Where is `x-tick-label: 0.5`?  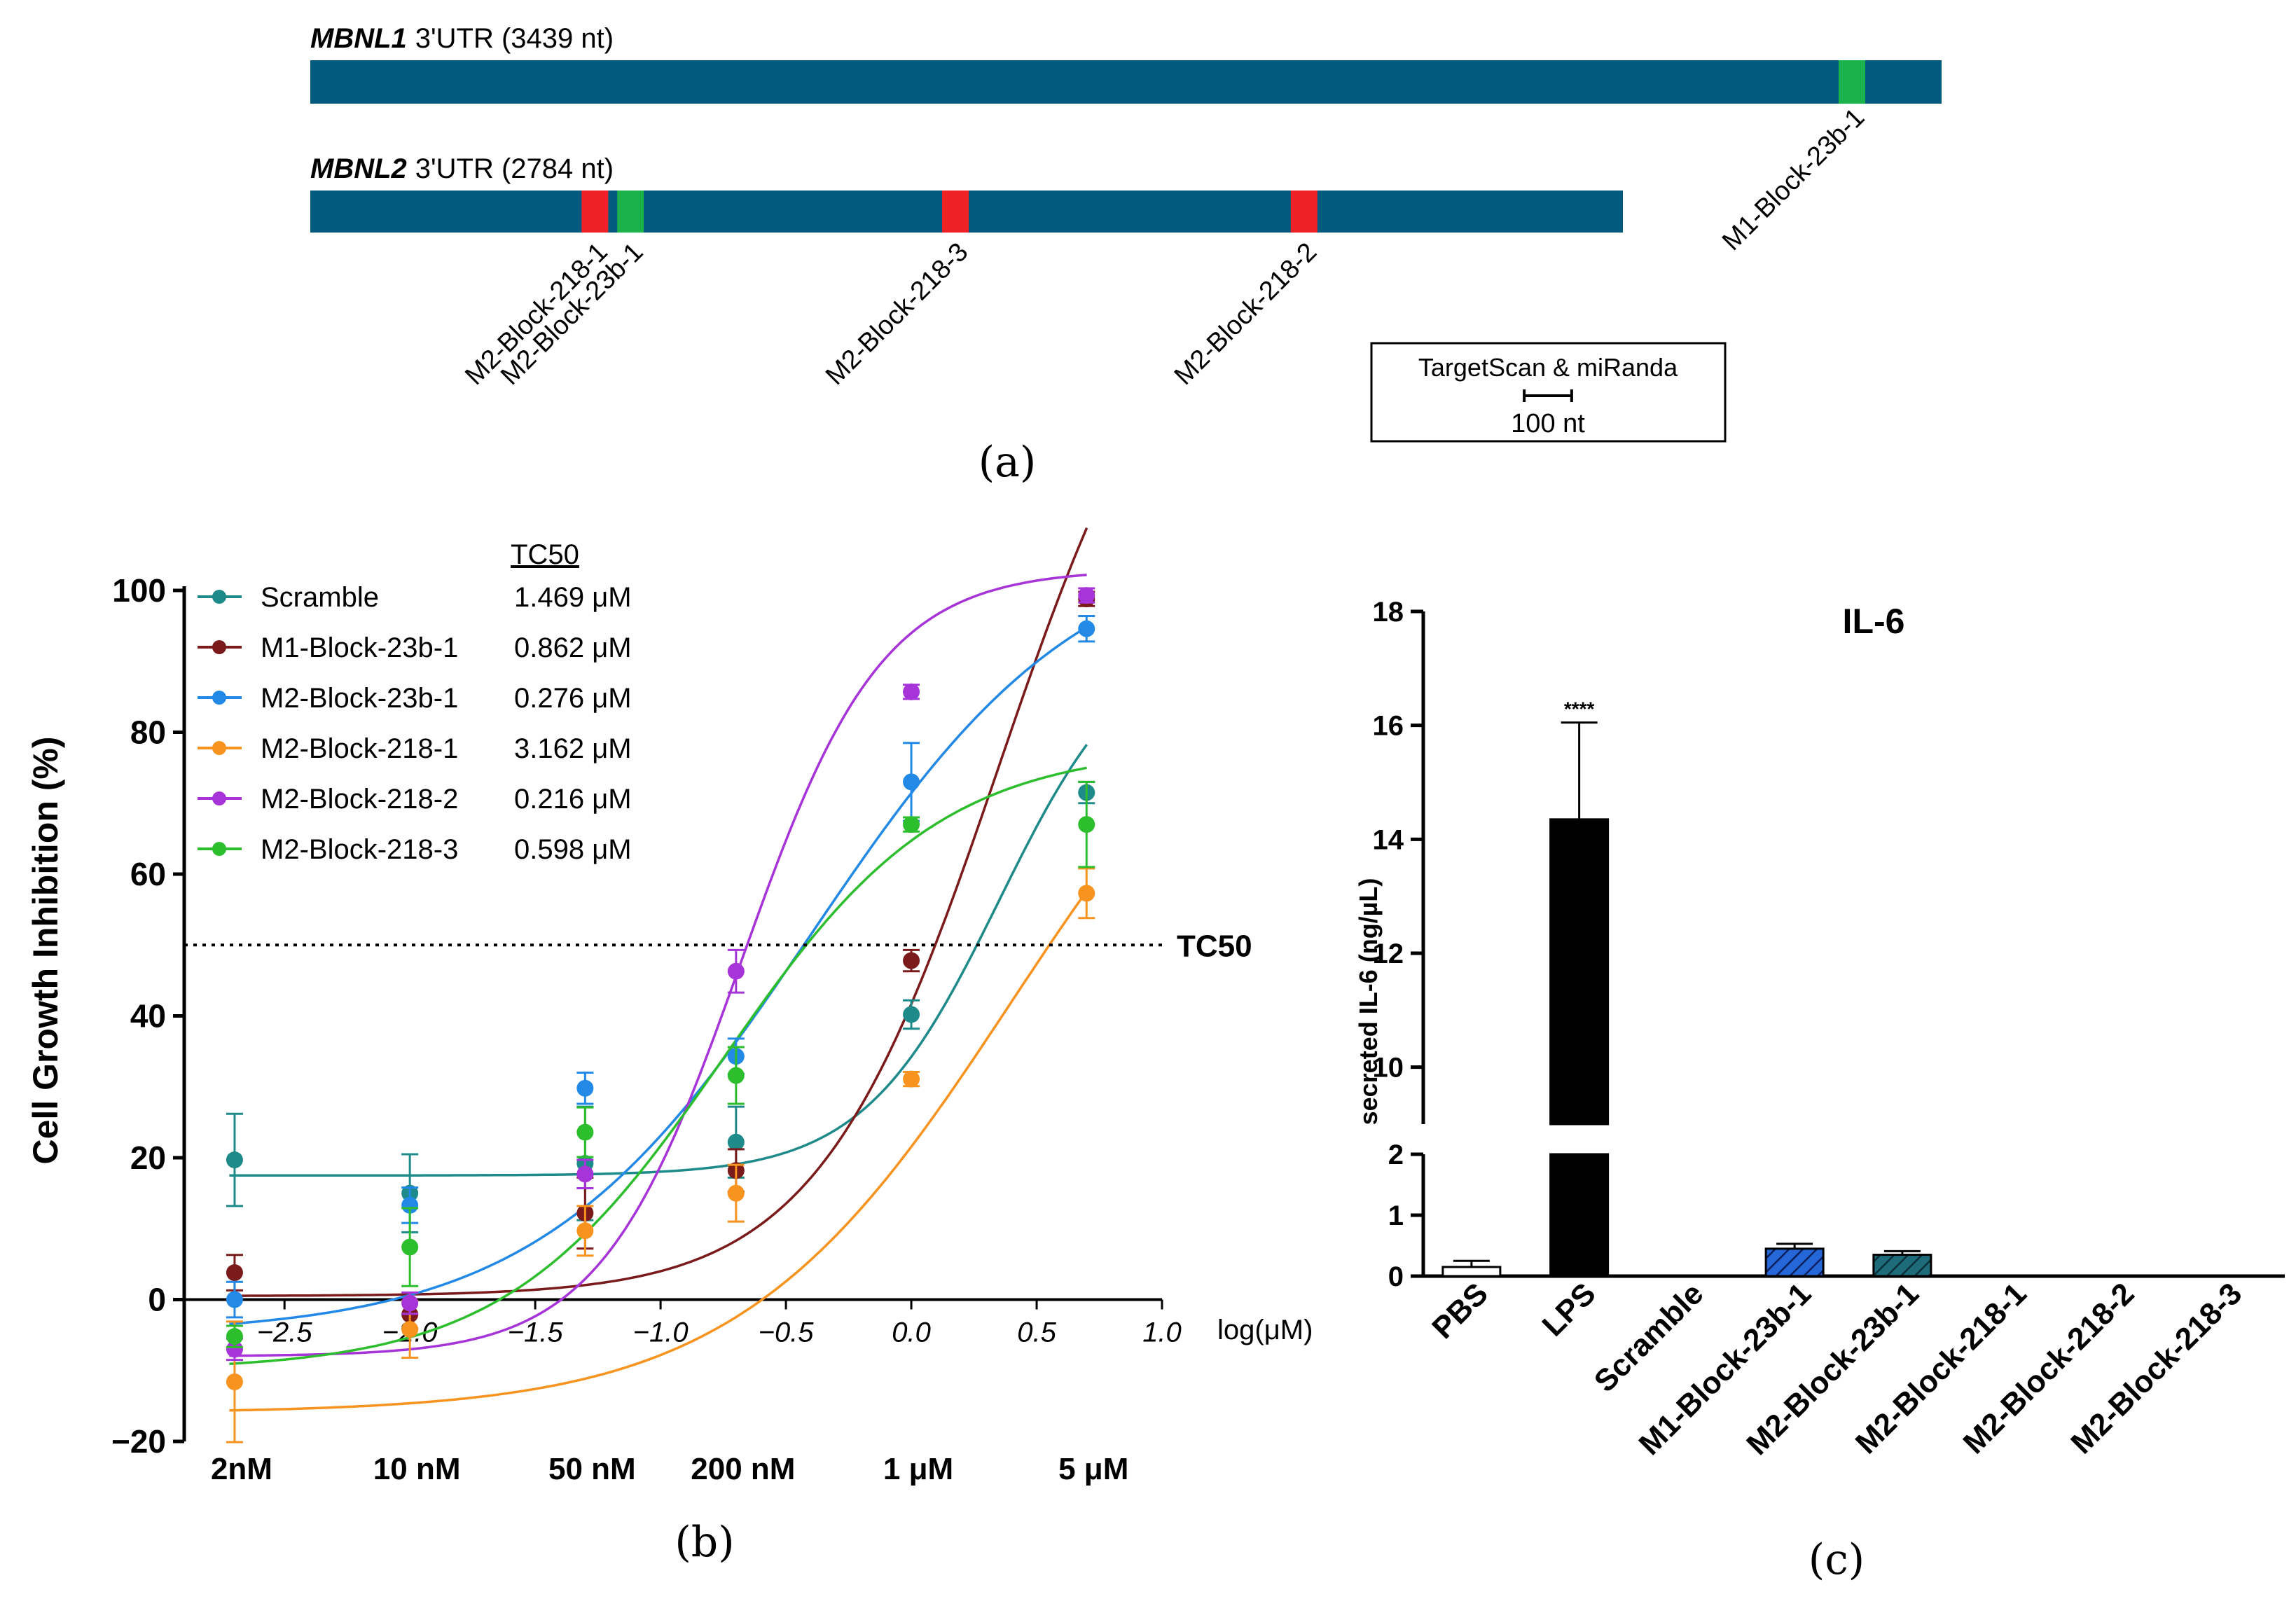
x-tick-label: 0.5 is located at coordinates (1036, 1332).